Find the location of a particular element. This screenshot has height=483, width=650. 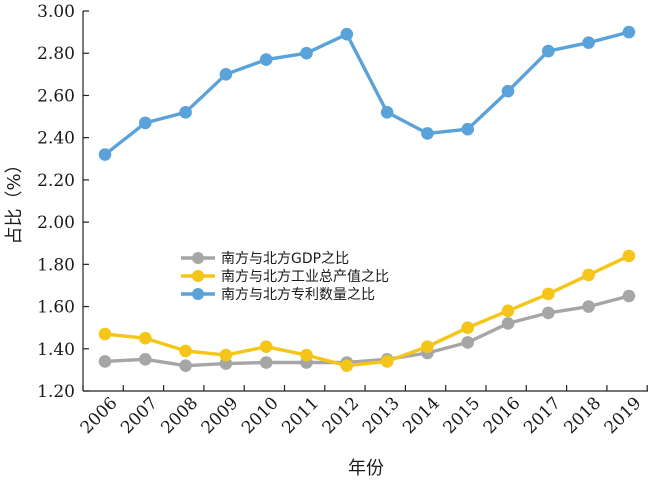

x-tick-label: 2006 is located at coordinates (99, 415).